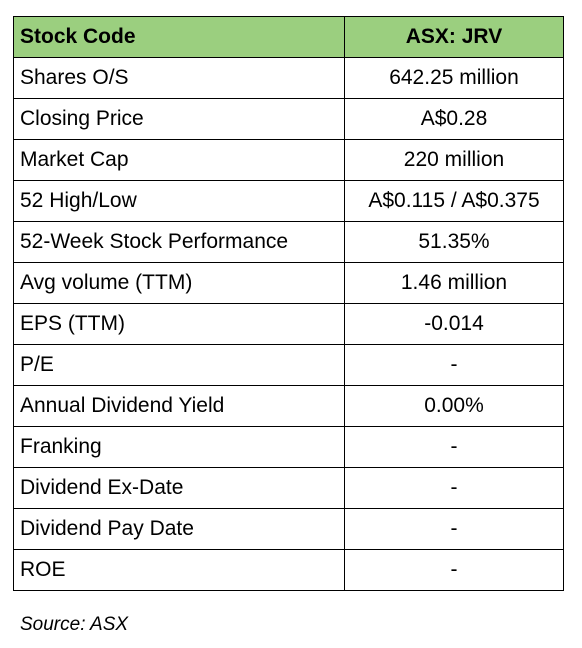 The height and width of the screenshot is (648, 582). I want to click on table-row: Dividend Ex-Date -, so click(288, 488).